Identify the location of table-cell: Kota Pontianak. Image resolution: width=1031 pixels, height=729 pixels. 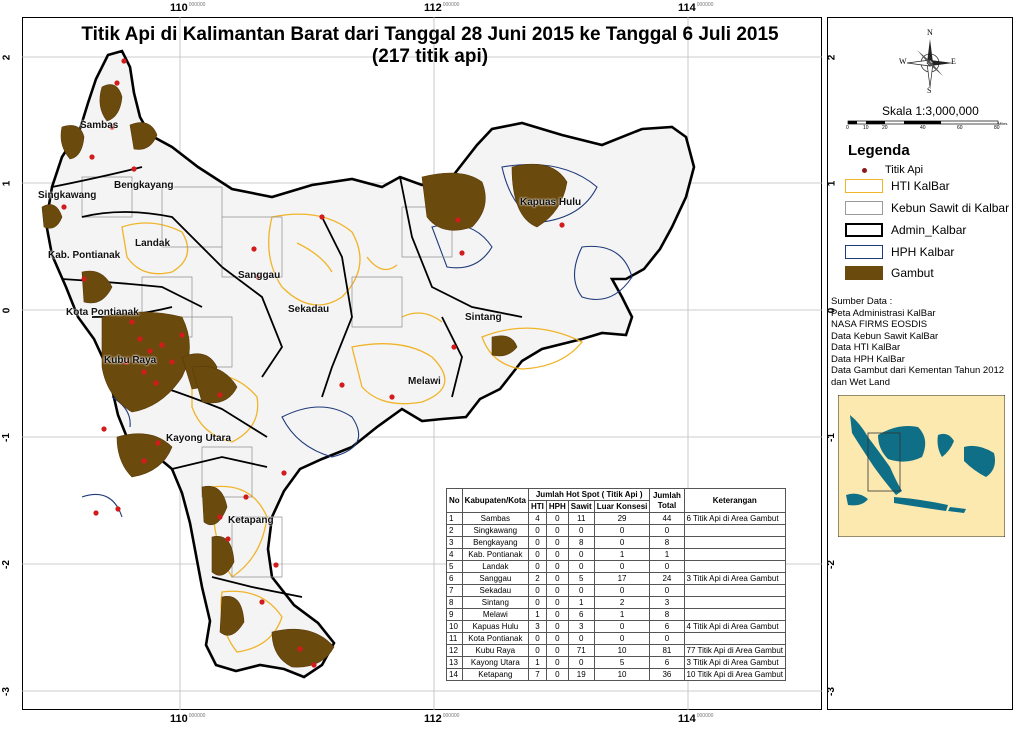
(495, 638).